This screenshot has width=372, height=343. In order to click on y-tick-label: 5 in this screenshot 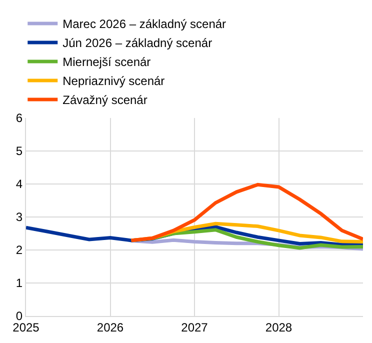, I will do `click(19, 151)`.